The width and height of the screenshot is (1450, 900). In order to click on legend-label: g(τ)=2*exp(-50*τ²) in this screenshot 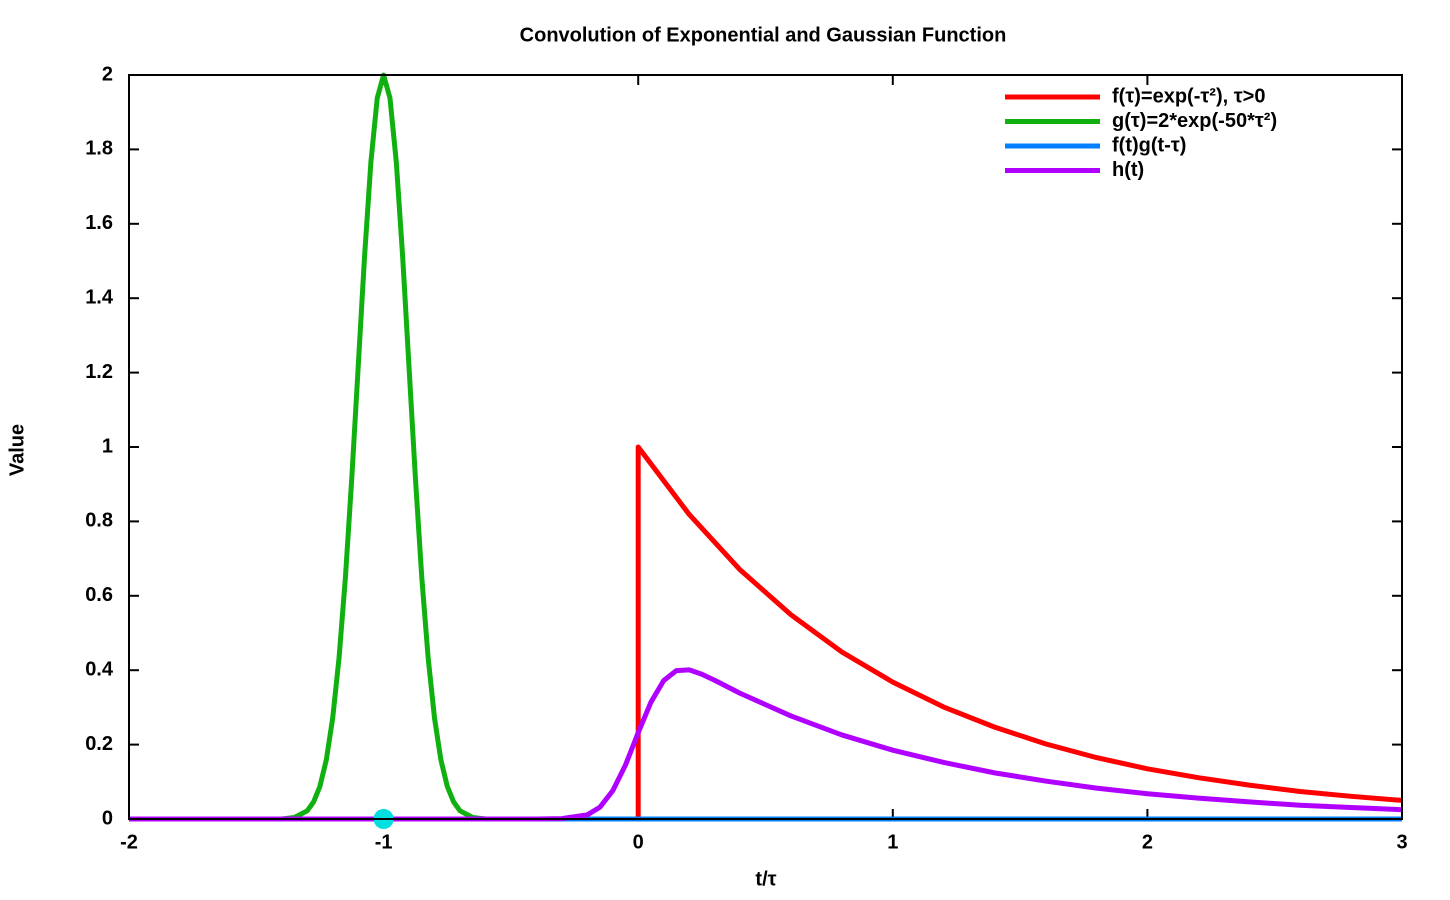, I will do `click(1194, 121)`.